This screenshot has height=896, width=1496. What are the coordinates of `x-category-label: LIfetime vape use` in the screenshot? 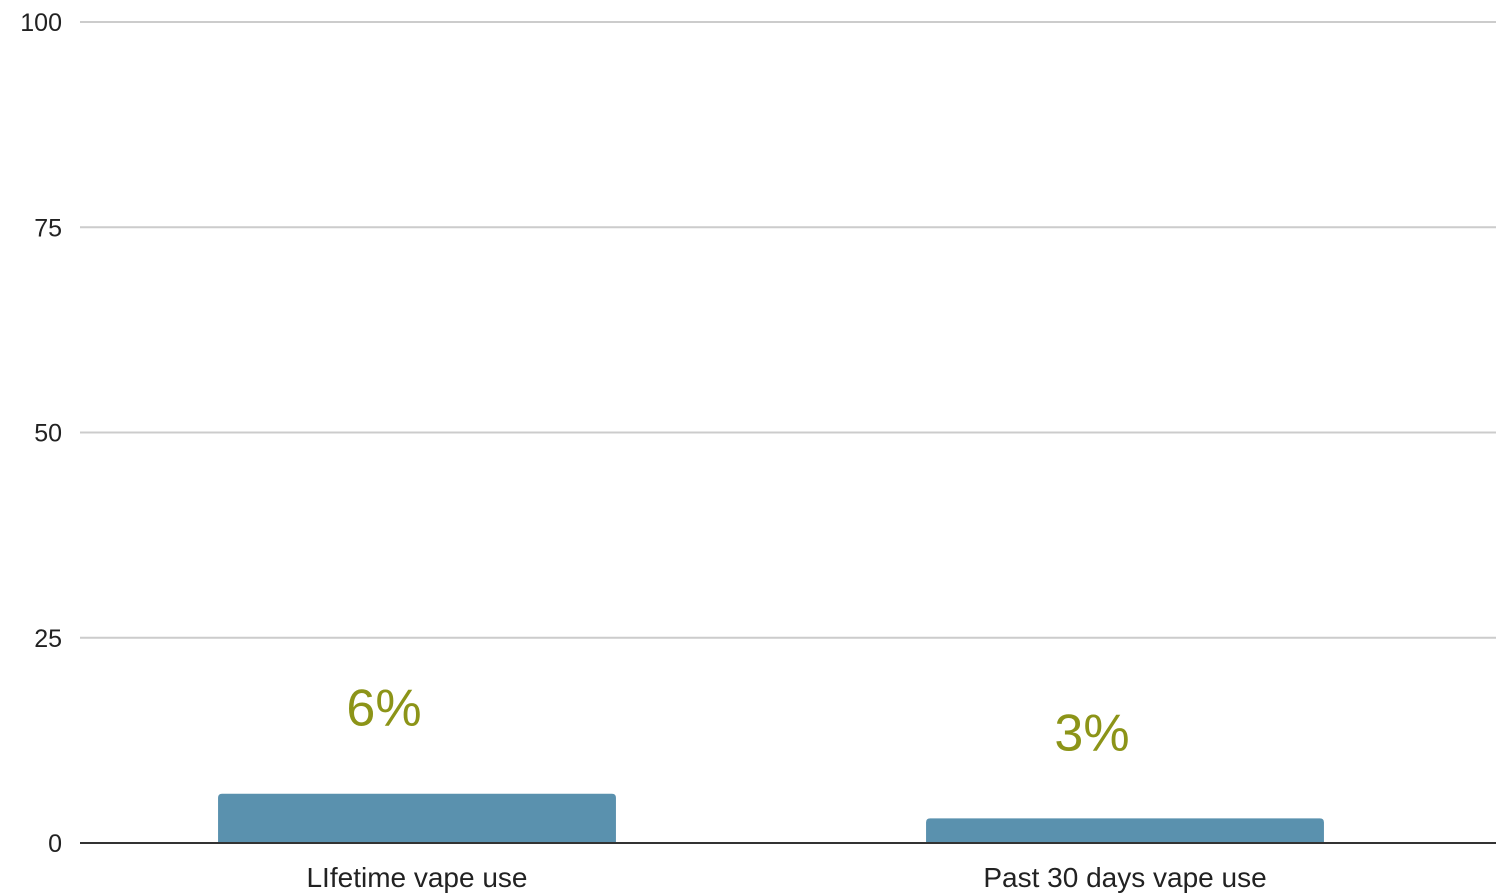 It's located at (416, 877).